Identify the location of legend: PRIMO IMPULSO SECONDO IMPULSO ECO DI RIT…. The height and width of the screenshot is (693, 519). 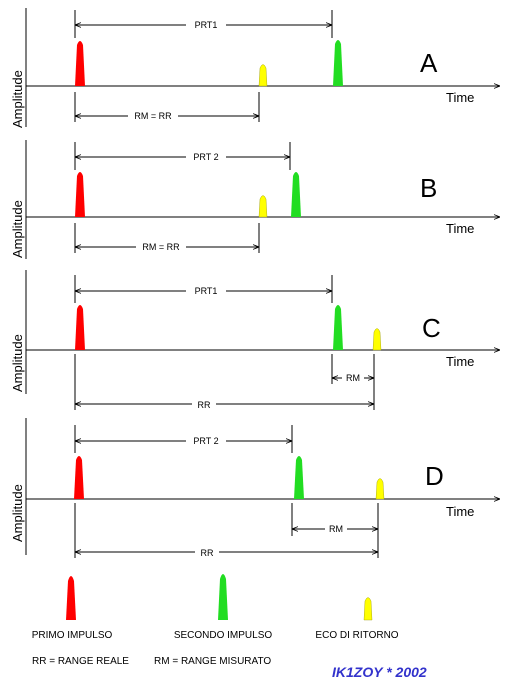
(229, 627).